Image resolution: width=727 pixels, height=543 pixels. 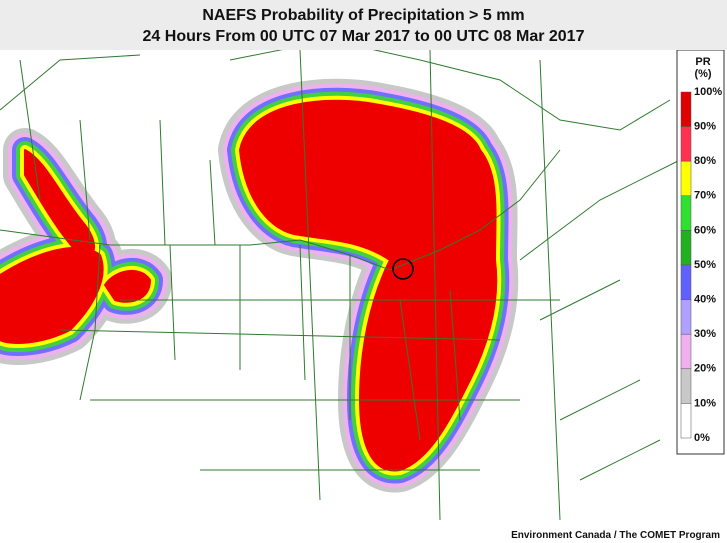 What do you see at coordinates (705, 334) in the screenshot?
I see `legend-label: 30%` at bounding box center [705, 334].